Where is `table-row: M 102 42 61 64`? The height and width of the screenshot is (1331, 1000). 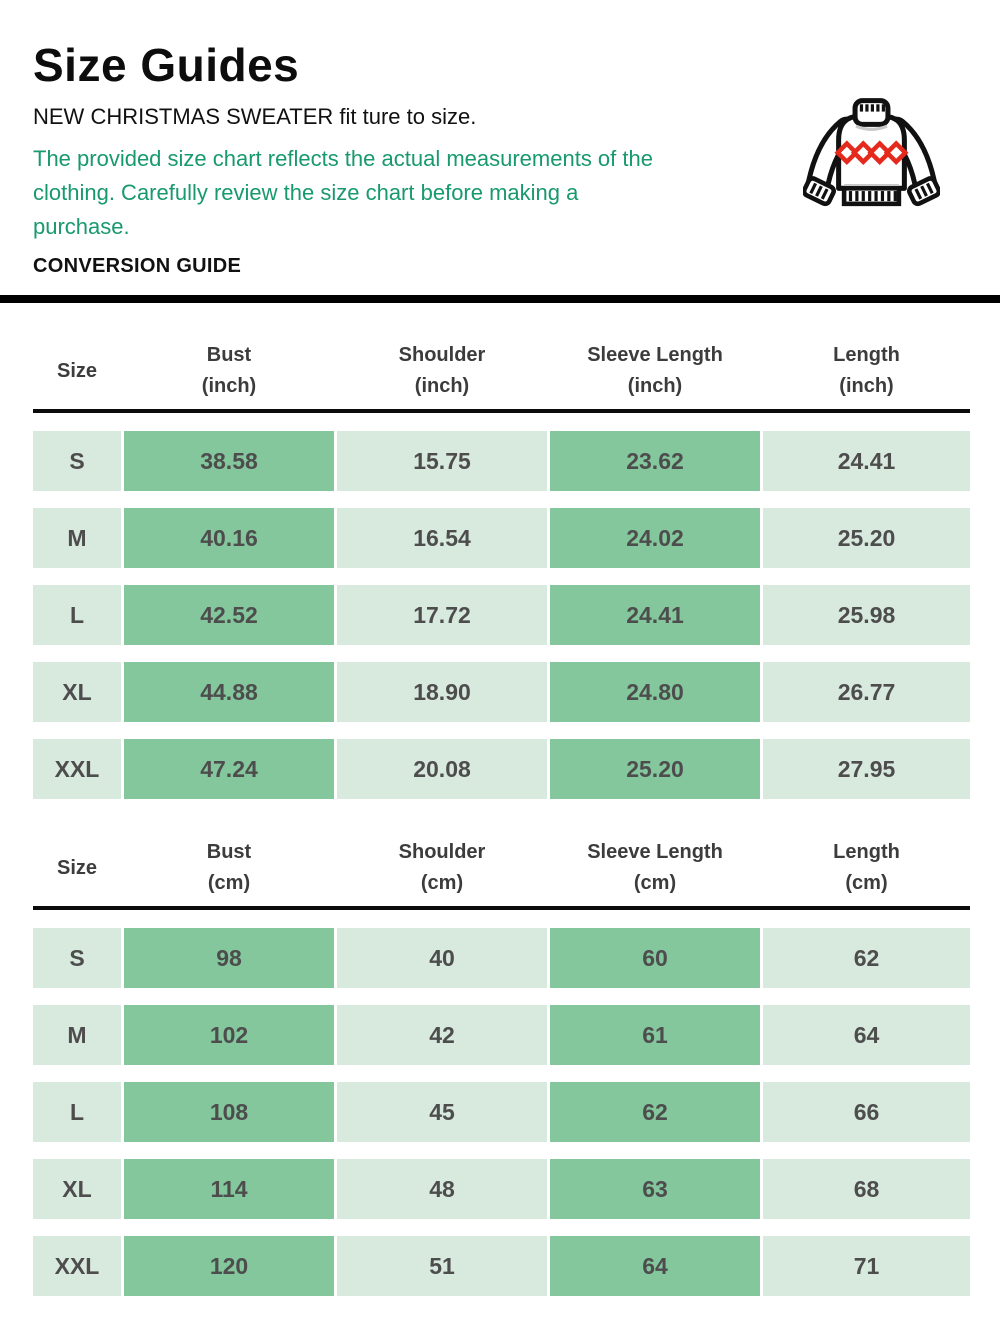
table-row: M 102 42 61 64 is located at coordinates (501, 1035).